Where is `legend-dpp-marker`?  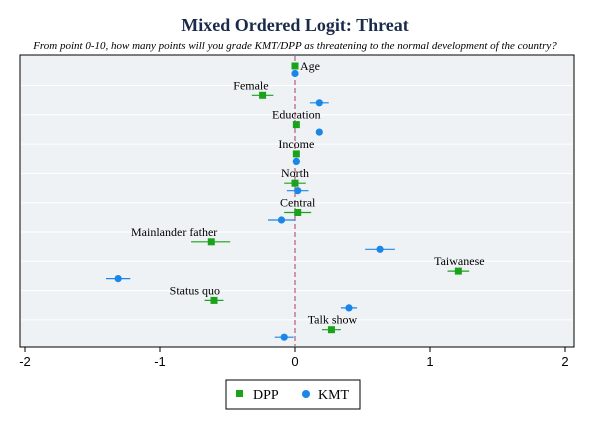
legend-dpp-marker is located at coordinates (239, 393).